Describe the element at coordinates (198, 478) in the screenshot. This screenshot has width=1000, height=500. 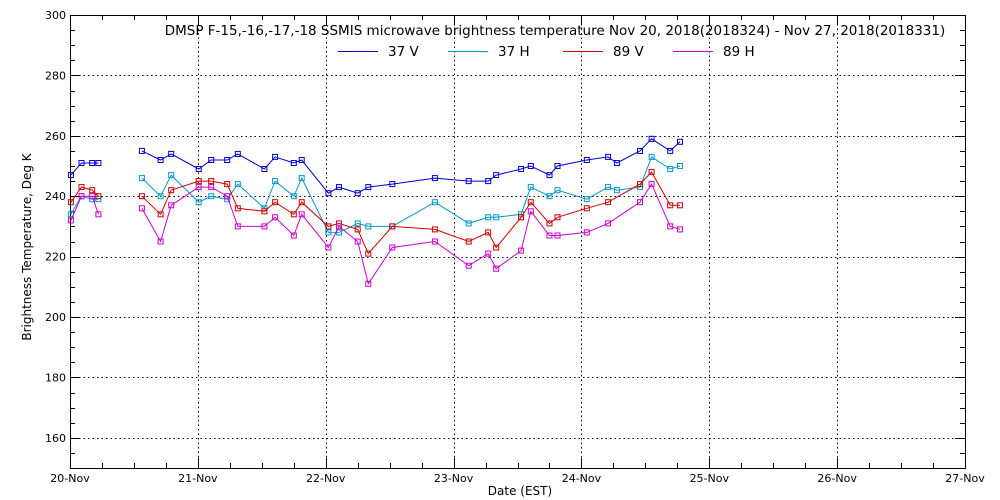
I see `x-tick-label: 21-Nov` at that location.